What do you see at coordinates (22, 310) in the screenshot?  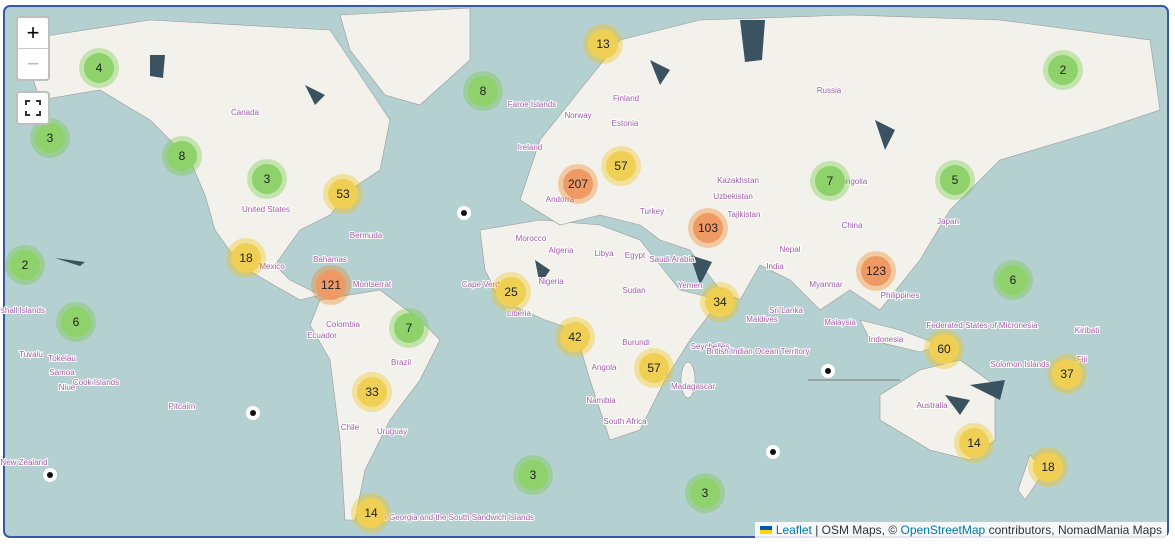 I see `place-label: Marshall Islands` at bounding box center [22, 310].